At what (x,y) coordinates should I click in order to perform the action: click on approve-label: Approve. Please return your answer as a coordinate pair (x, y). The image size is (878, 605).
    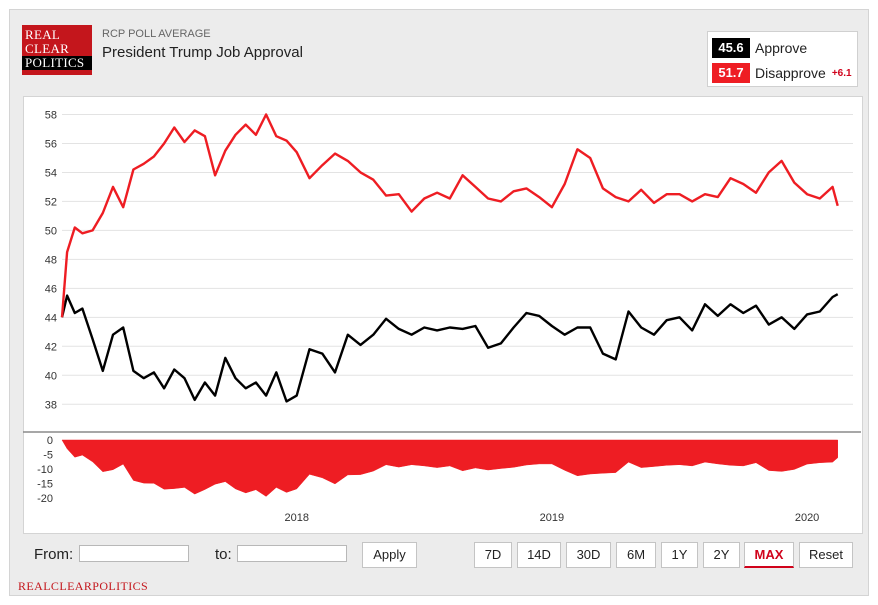
    Looking at the image, I should click on (781, 48).